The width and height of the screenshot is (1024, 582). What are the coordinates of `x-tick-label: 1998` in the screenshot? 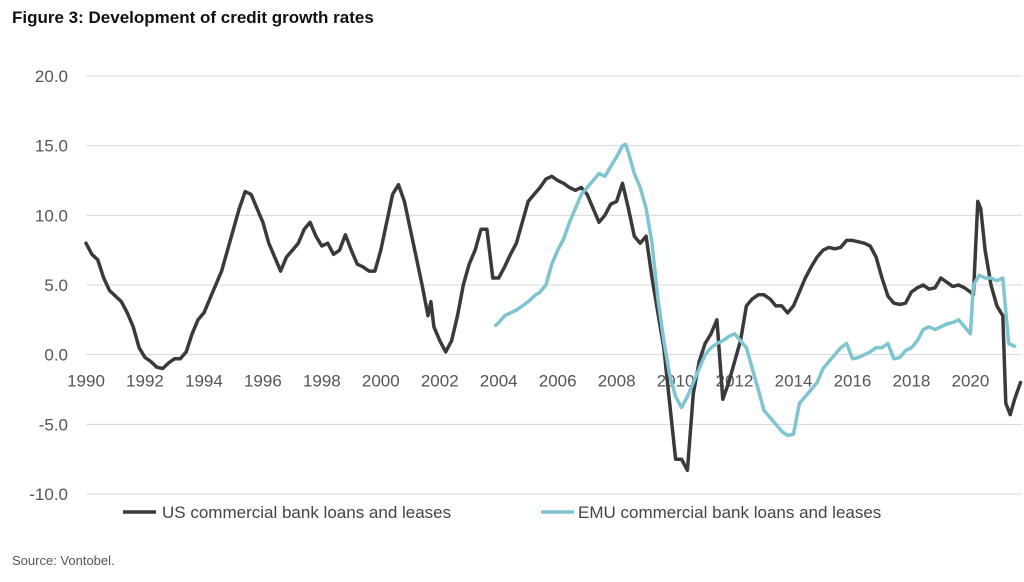 It's located at (322, 381).